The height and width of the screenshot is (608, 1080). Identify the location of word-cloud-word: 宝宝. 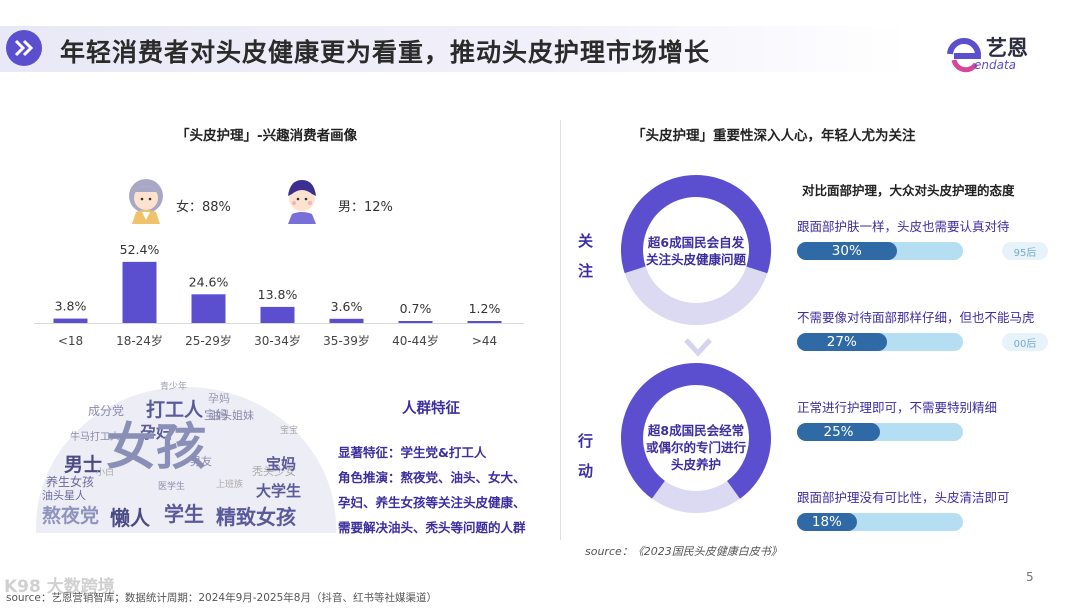
(289, 431).